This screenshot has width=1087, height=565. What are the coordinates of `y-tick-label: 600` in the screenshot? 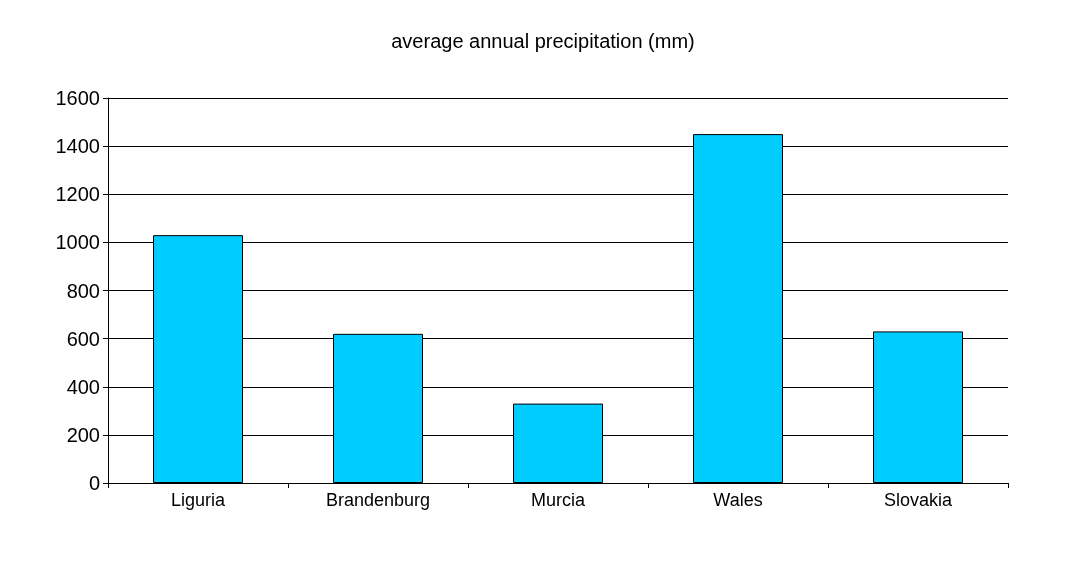 It's located at (83, 338).